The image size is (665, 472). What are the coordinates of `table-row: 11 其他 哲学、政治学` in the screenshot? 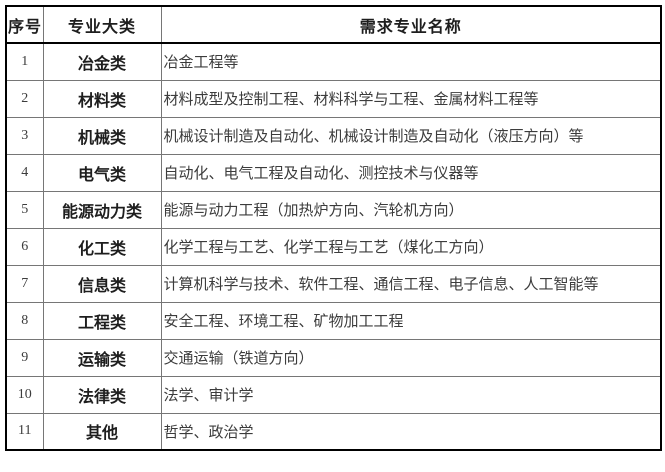 It's located at (333, 431).